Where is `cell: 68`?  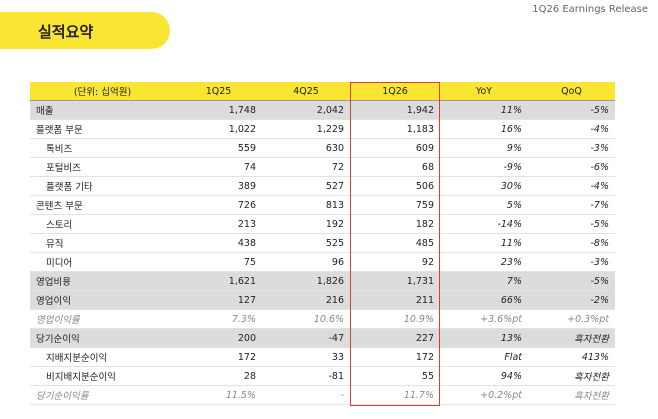 cell: 68 is located at coordinates (395, 167).